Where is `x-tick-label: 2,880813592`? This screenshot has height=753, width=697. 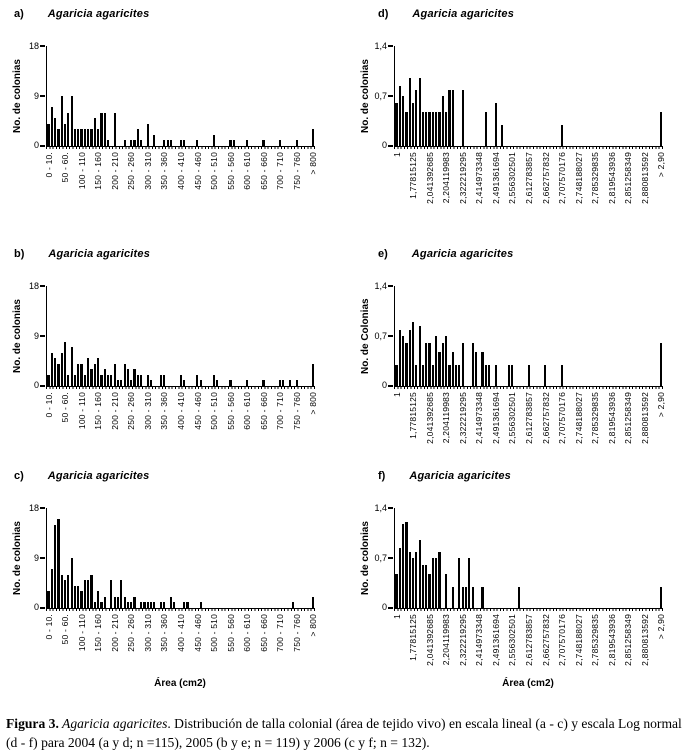 x-tick-label: 2,880813592 is located at coordinates (644, 178).